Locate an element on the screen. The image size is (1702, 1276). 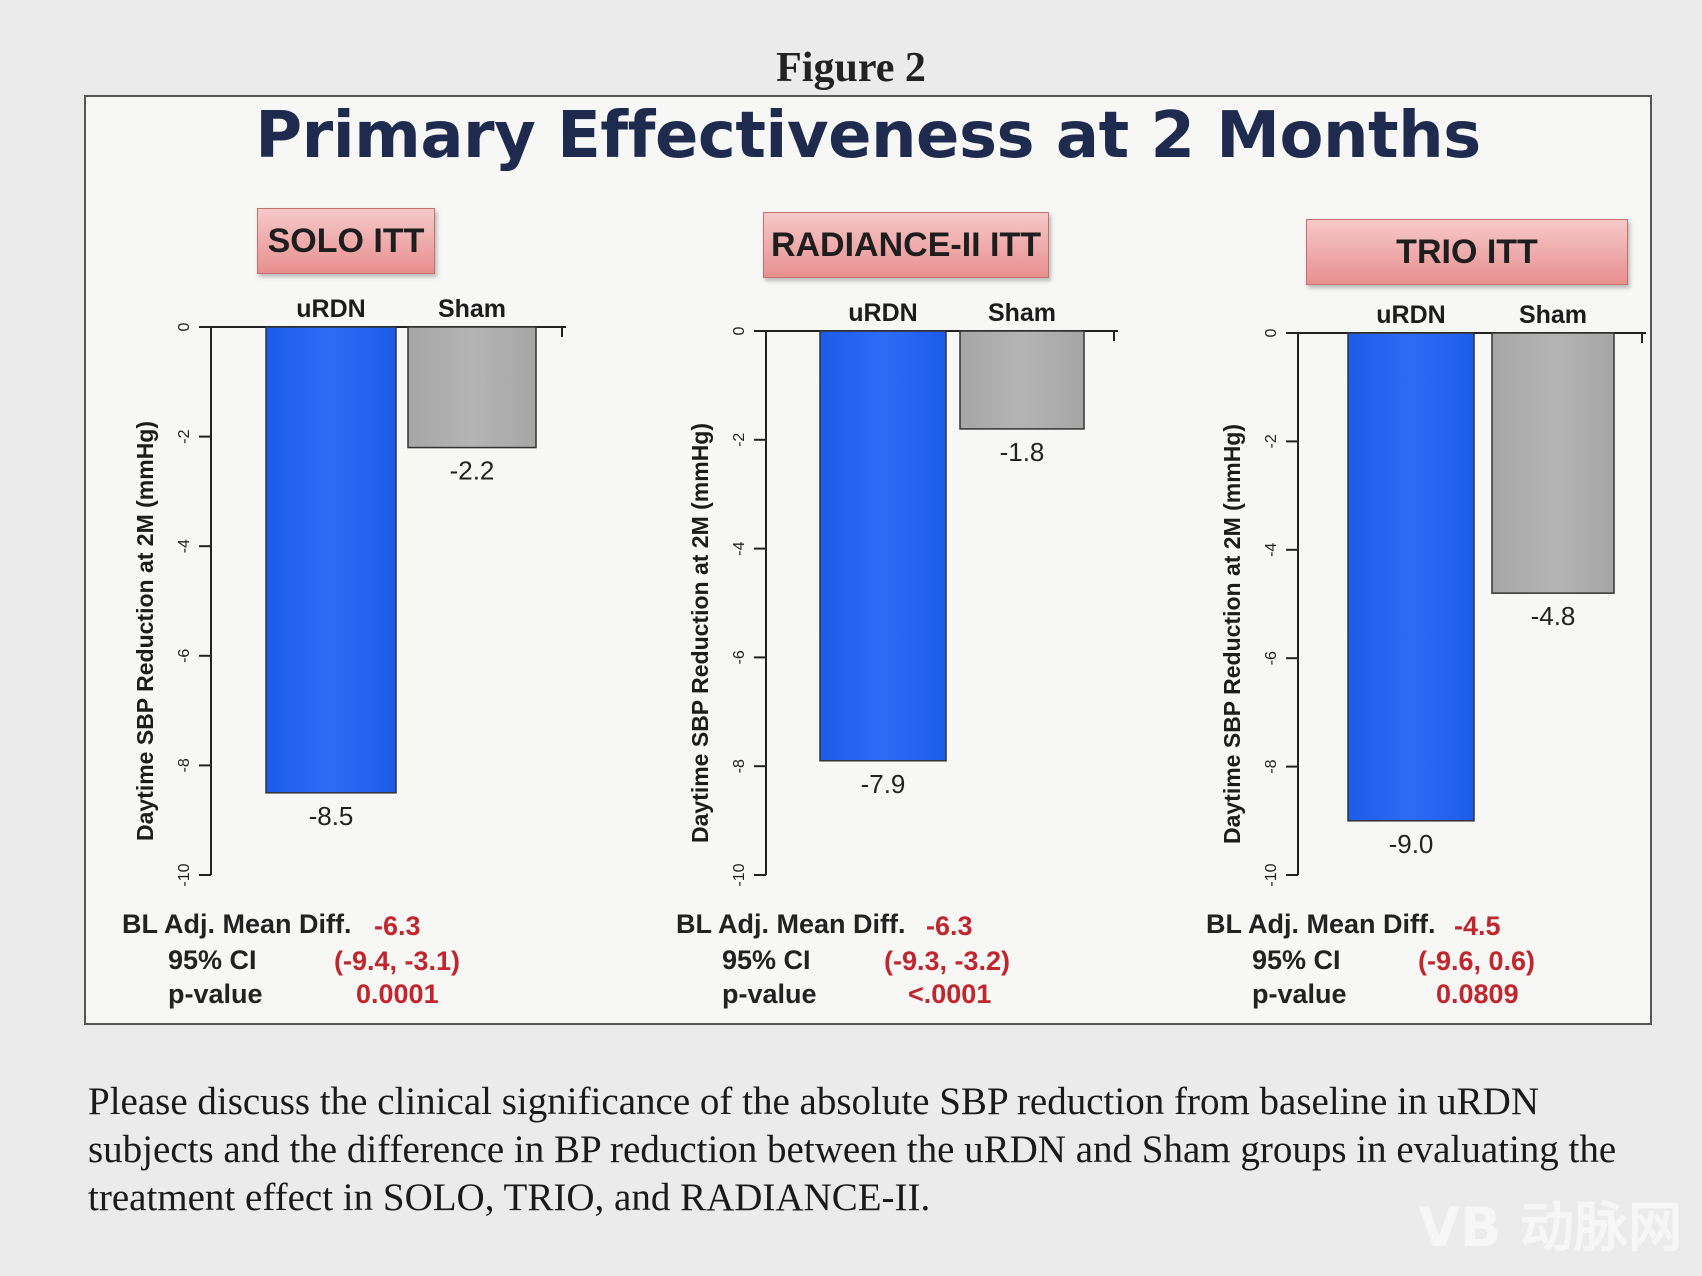
y-axis-label-radiance: Daytime SBP Reduction at 2M (mmHg) is located at coordinates (700, 633).